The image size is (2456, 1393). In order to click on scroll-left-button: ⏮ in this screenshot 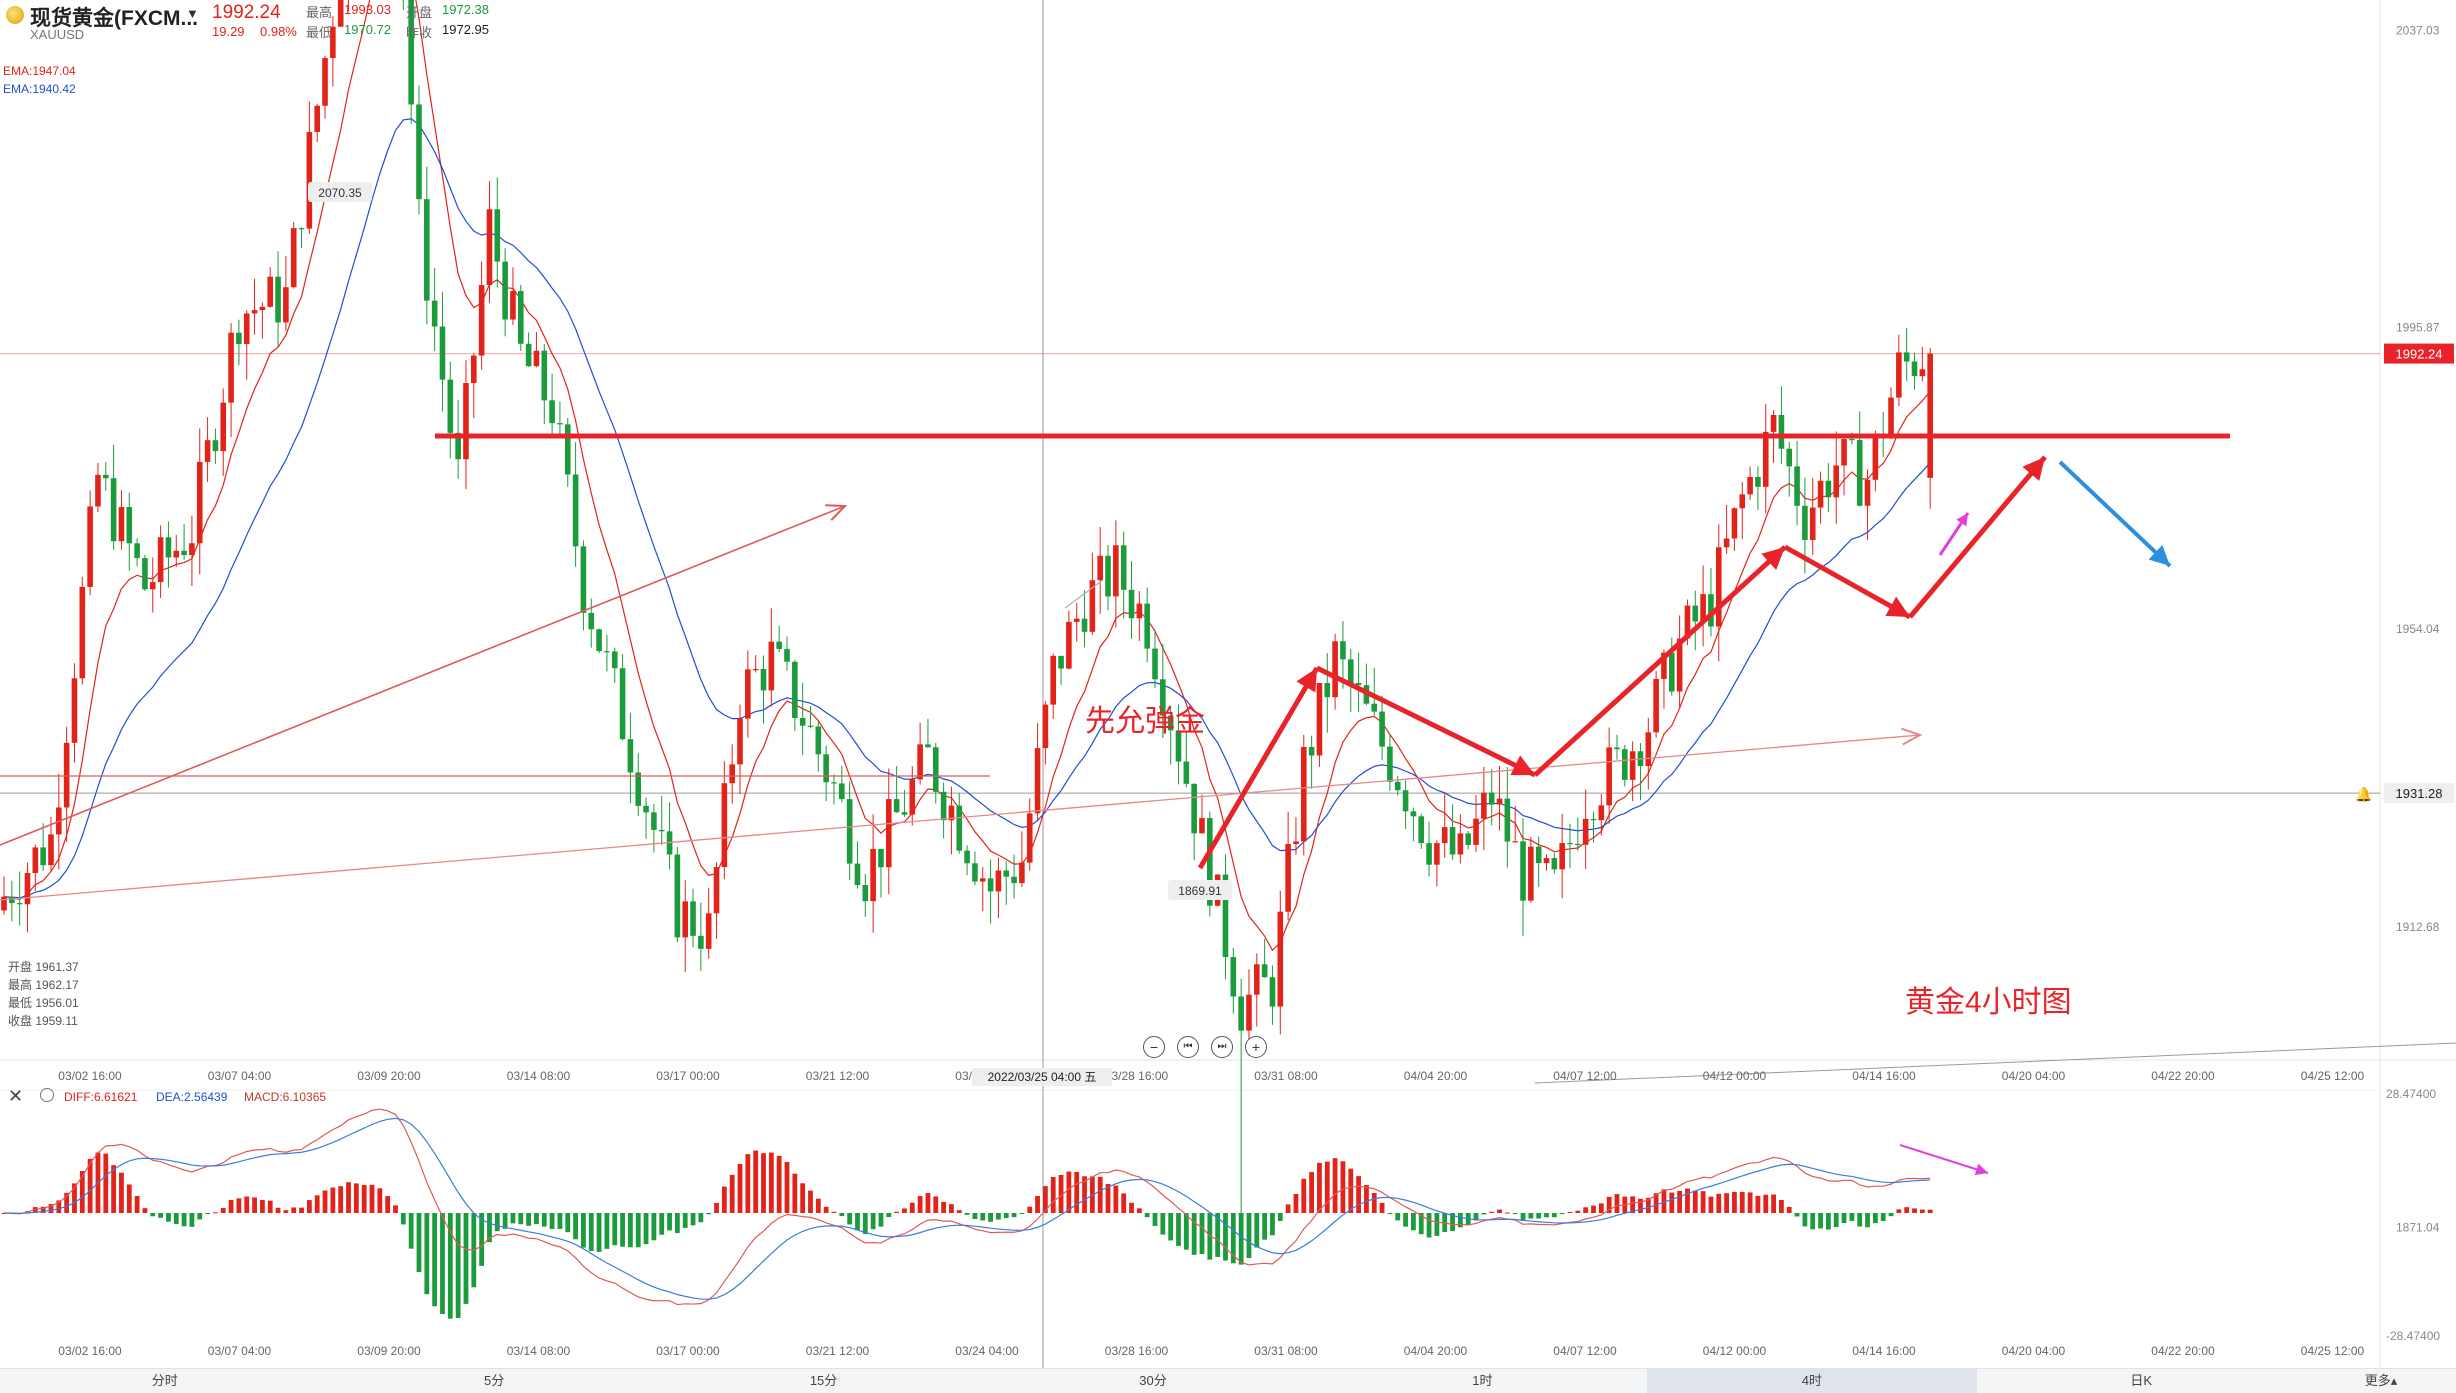, I will do `click(1188, 1047)`.